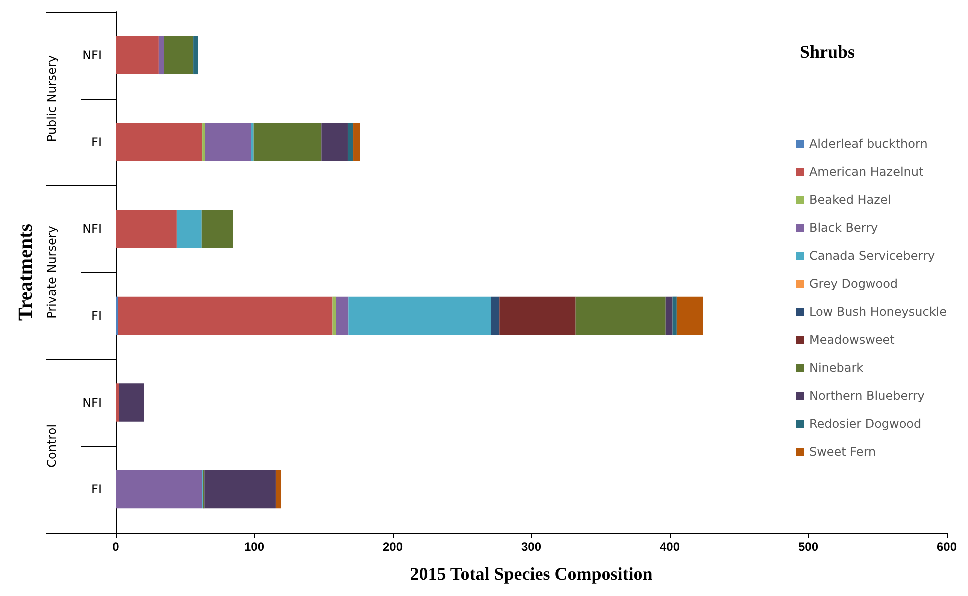 This screenshot has width=968, height=596. What do you see at coordinates (531, 574) in the screenshot?
I see `x-axis-title: 2015 Total Species Composition` at bounding box center [531, 574].